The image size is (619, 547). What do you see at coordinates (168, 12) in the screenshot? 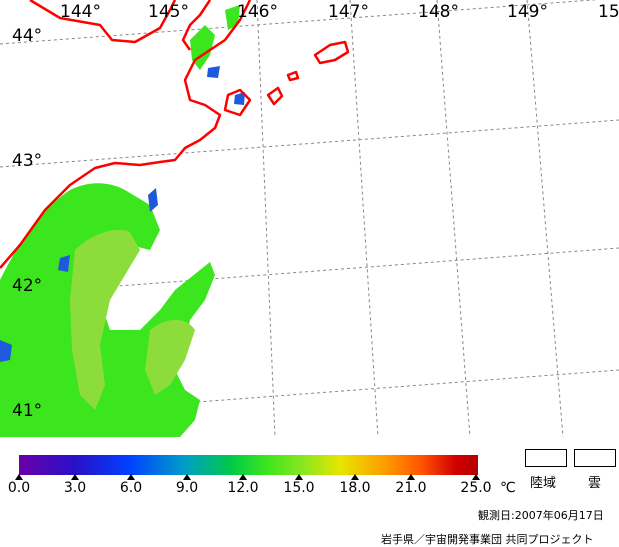
I see `lon-label-145: 145°` at bounding box center [168, 12].